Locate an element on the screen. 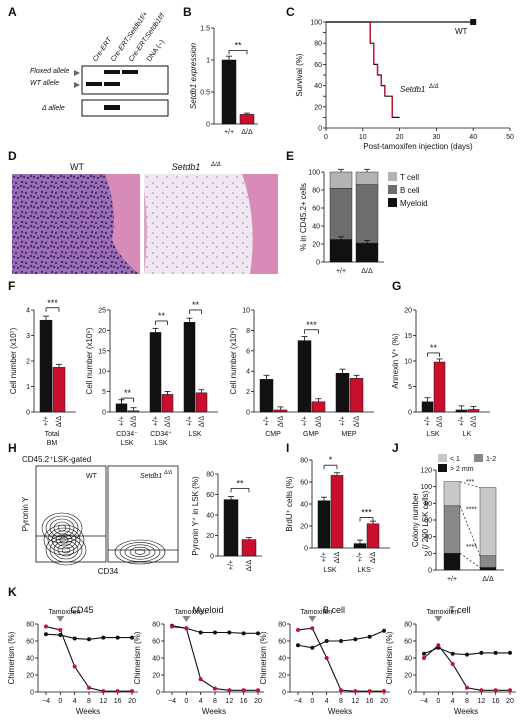 The height and width of the screenshot is (723, 520). f2-y-label: Cell number (x10⁵) is located at coordinates (89, 360).